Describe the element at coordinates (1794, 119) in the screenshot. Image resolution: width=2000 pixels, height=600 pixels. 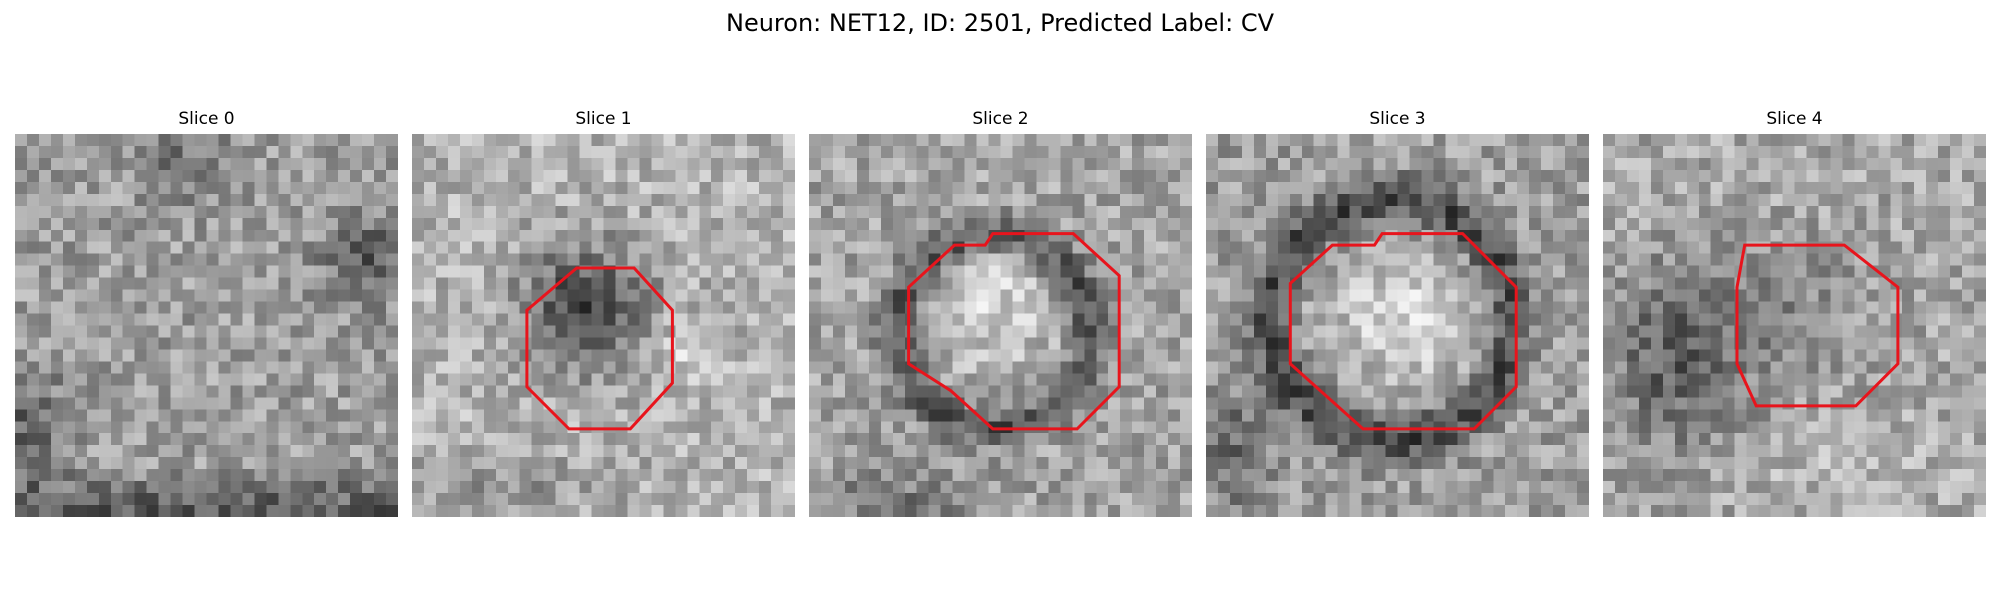
I see `slice-title-4: Slice 4` at that location.